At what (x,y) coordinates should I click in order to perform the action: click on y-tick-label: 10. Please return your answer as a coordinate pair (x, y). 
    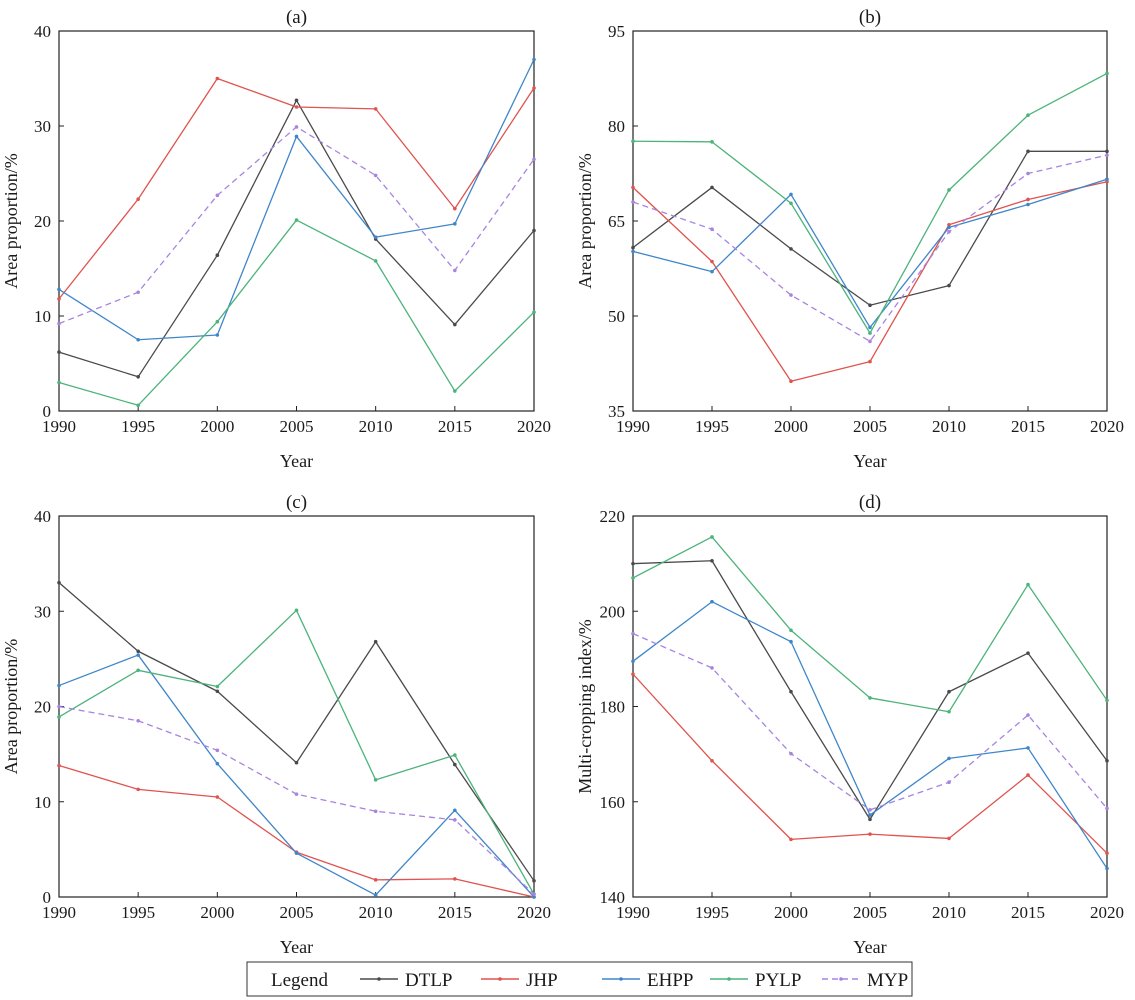
    Looking at the image, I should click on (42, 802).